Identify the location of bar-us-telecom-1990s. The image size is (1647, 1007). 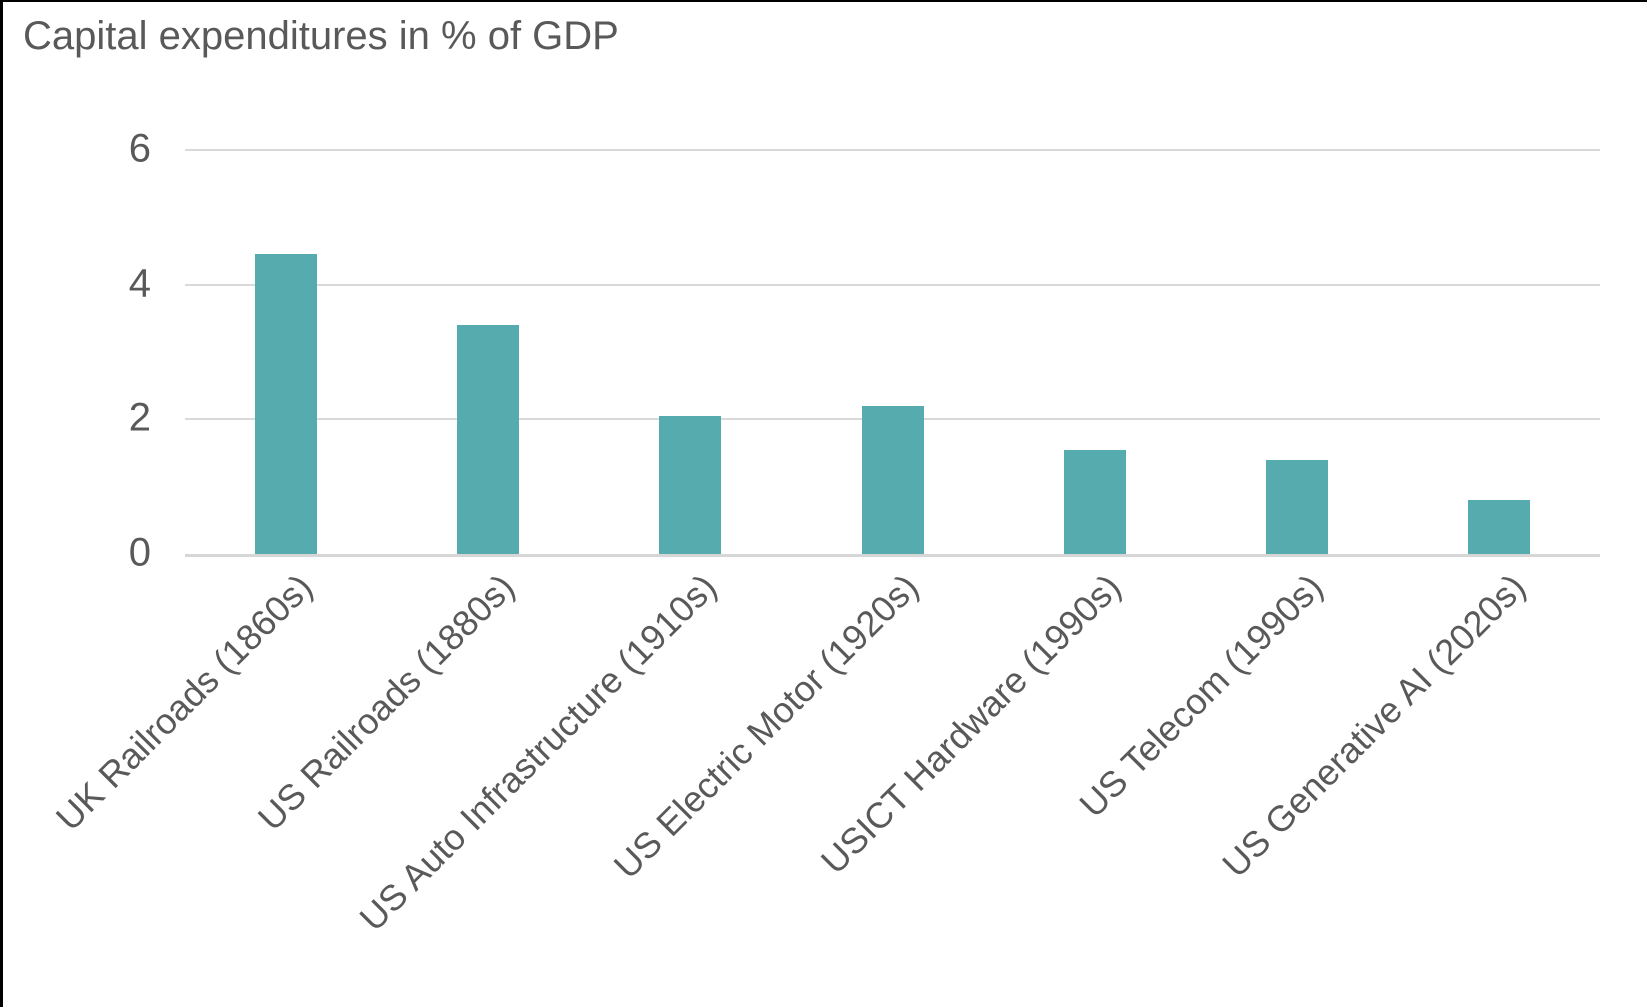
(1296, 506).